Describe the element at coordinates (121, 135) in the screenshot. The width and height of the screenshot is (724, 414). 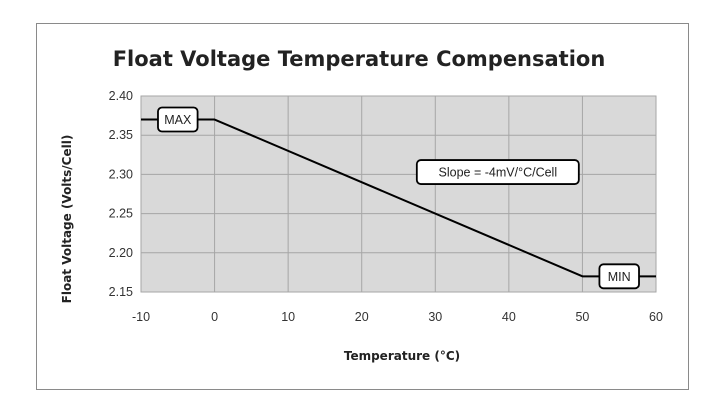
I see `y-tick-label: 2.35` at that location.